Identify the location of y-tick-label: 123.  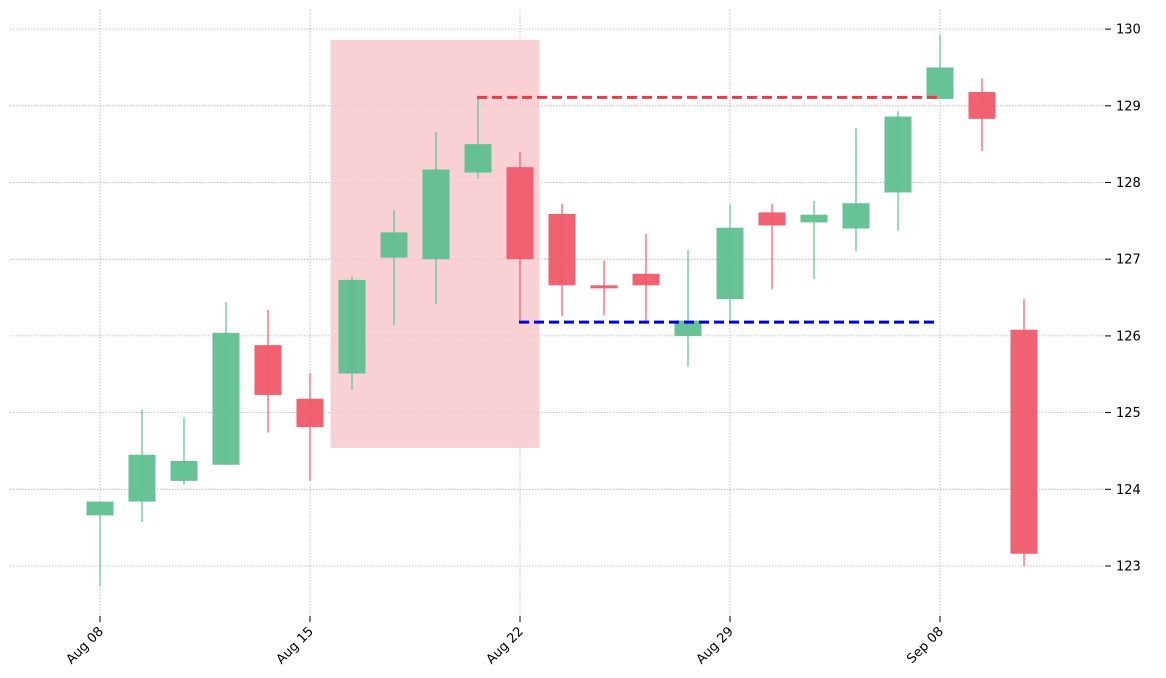
(1128, 567).